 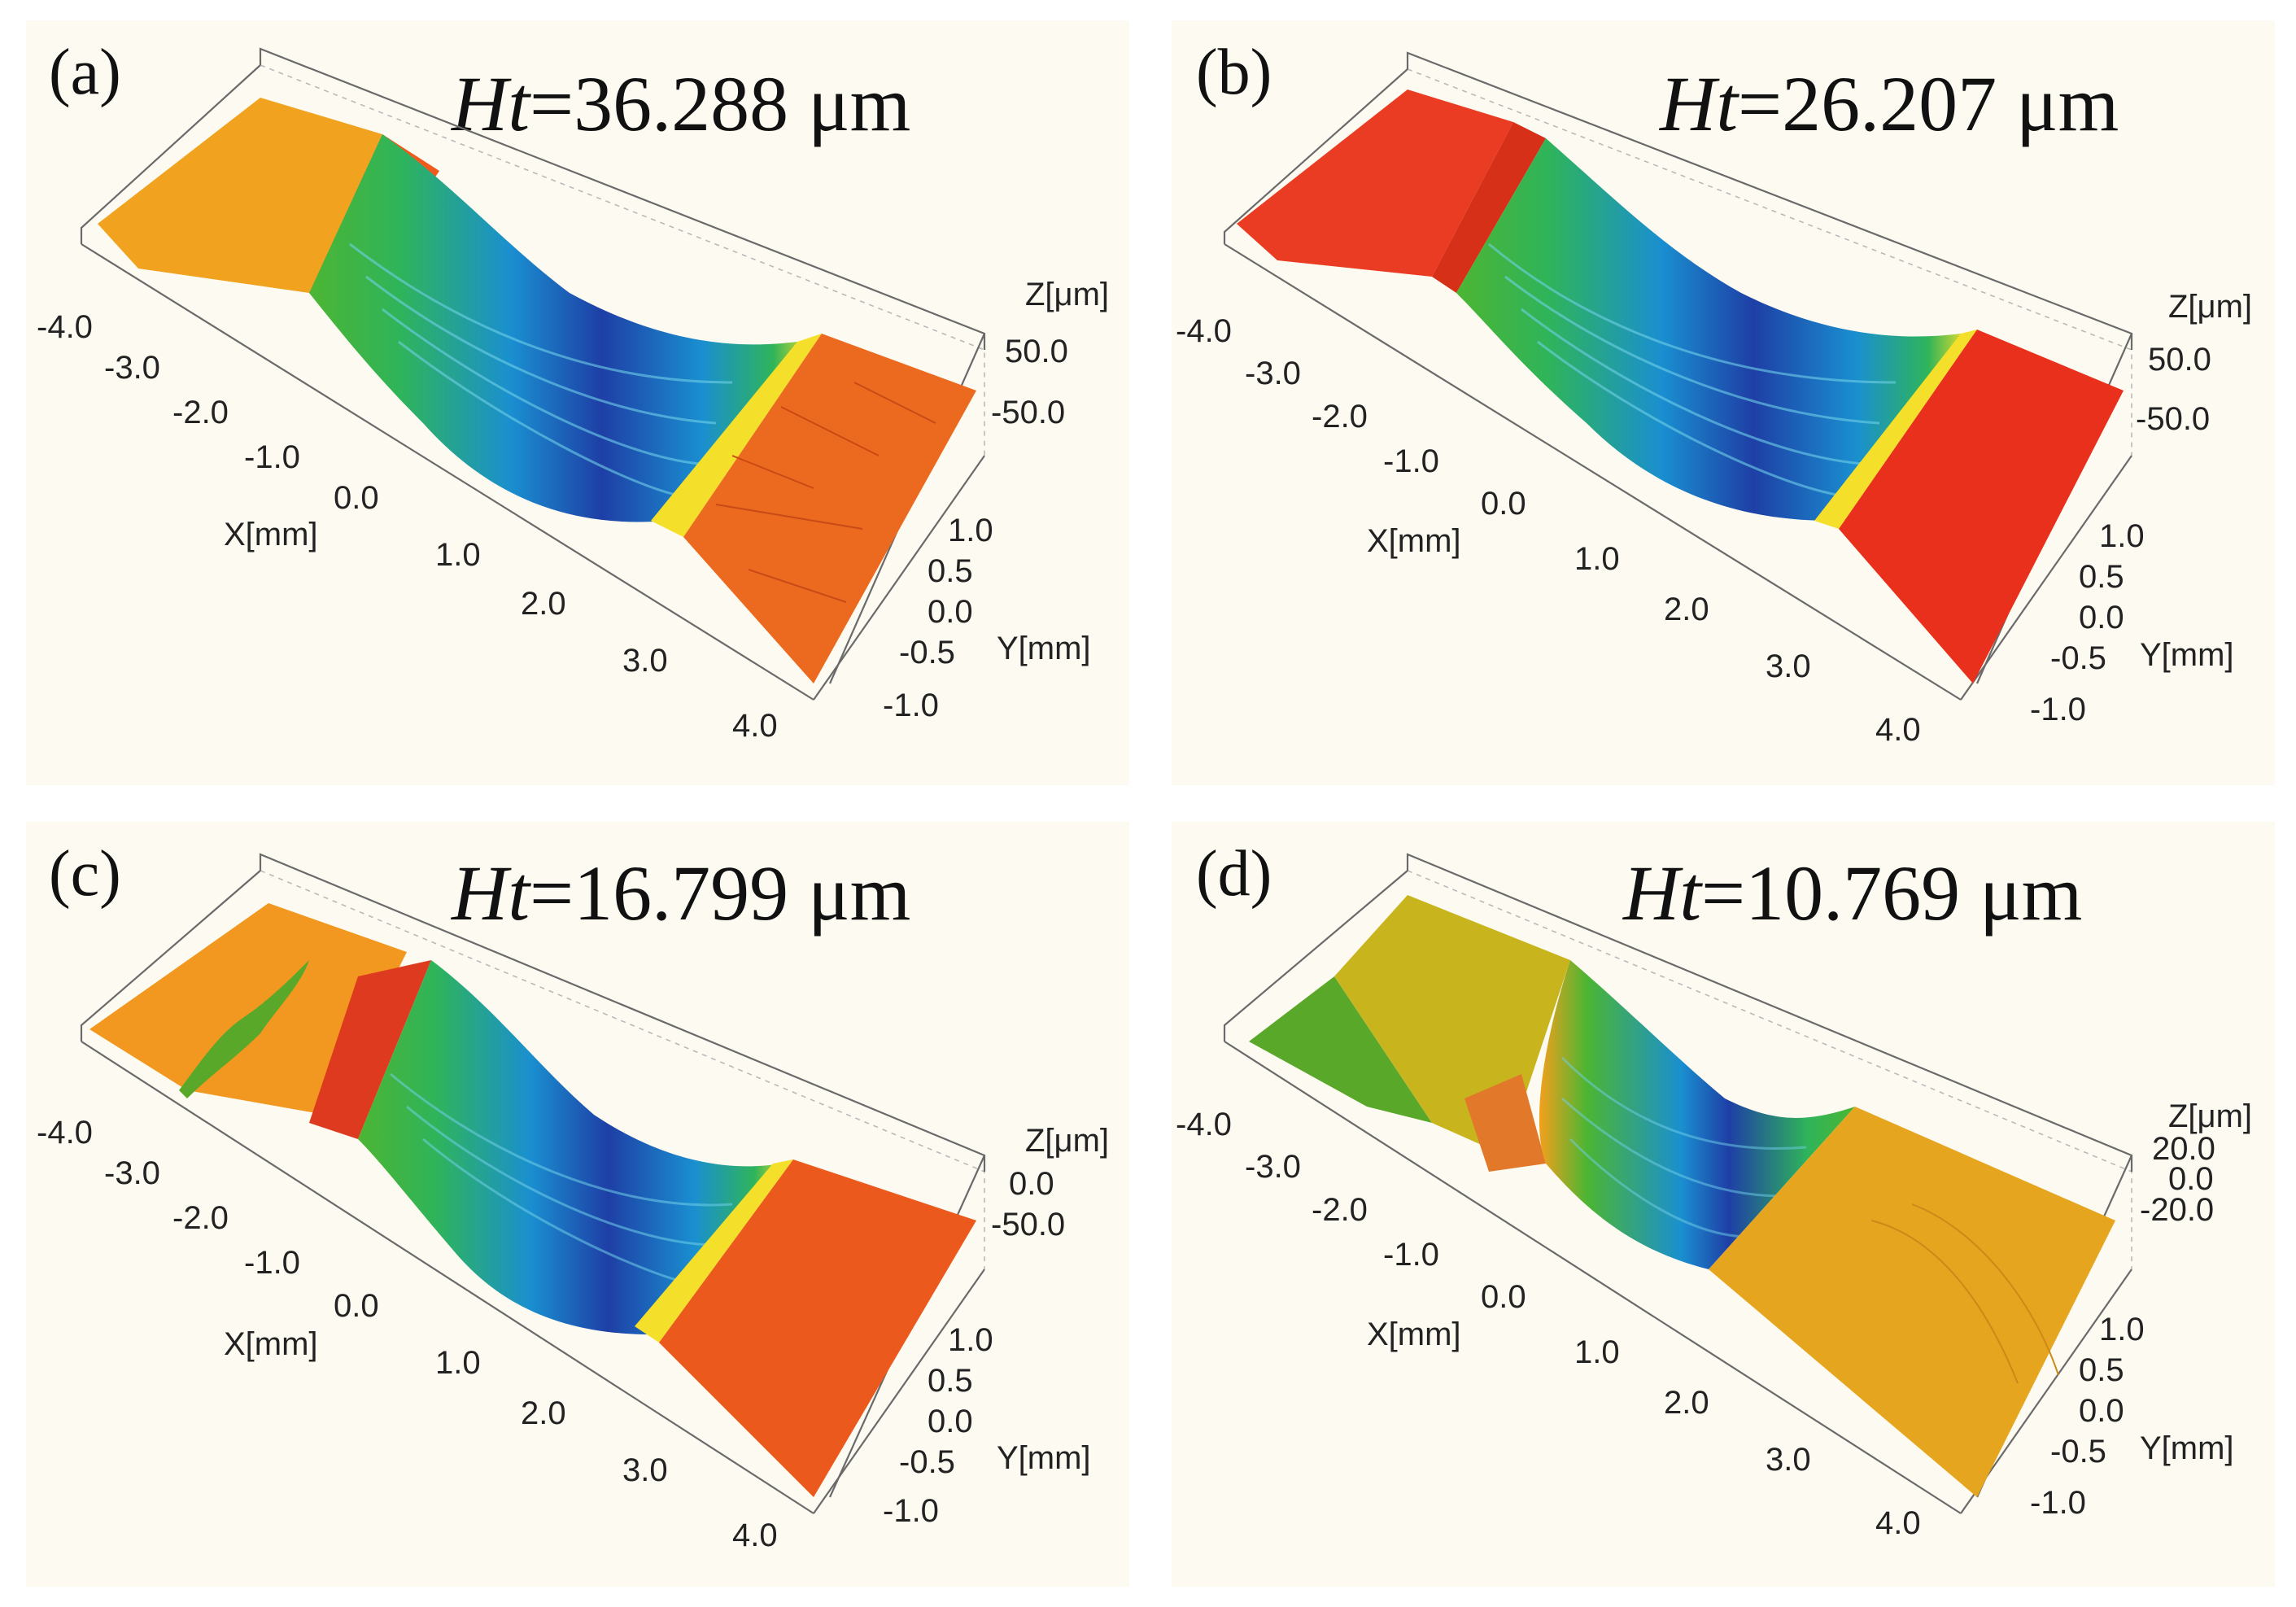 I want to click on panel-b-x-tick: -2.0, so click(x=1340, y=417).